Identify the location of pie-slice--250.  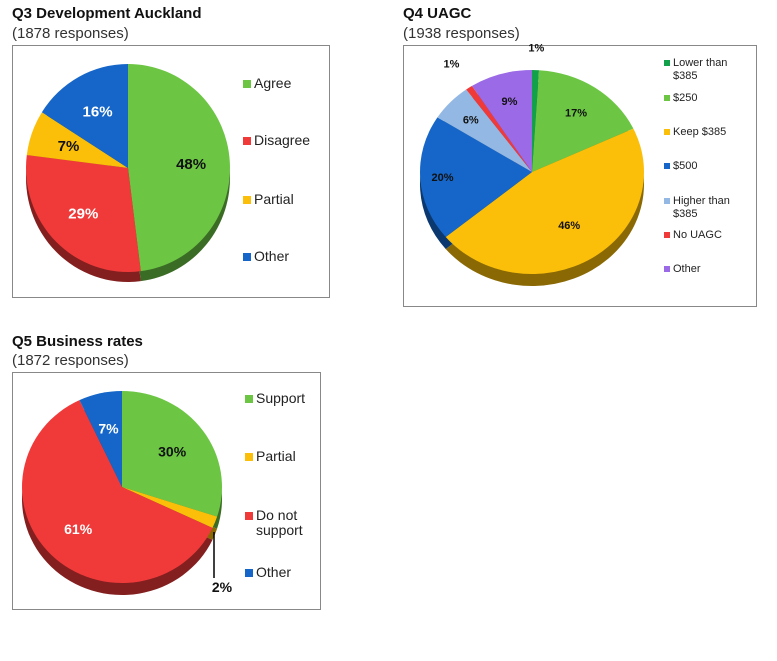
(583, 121).